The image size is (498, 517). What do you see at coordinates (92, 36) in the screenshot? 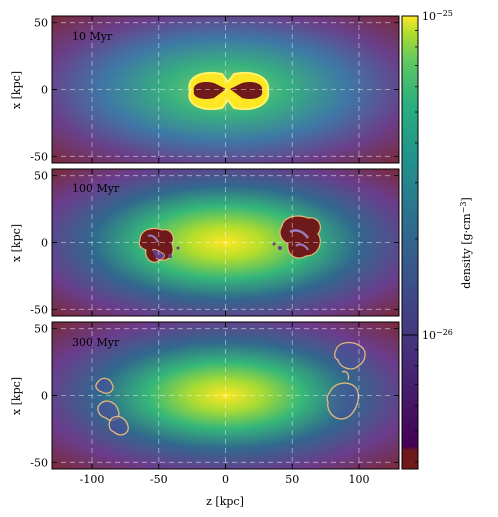
I see `panel-label: 10 Myr` at bounding box center [92, 36].